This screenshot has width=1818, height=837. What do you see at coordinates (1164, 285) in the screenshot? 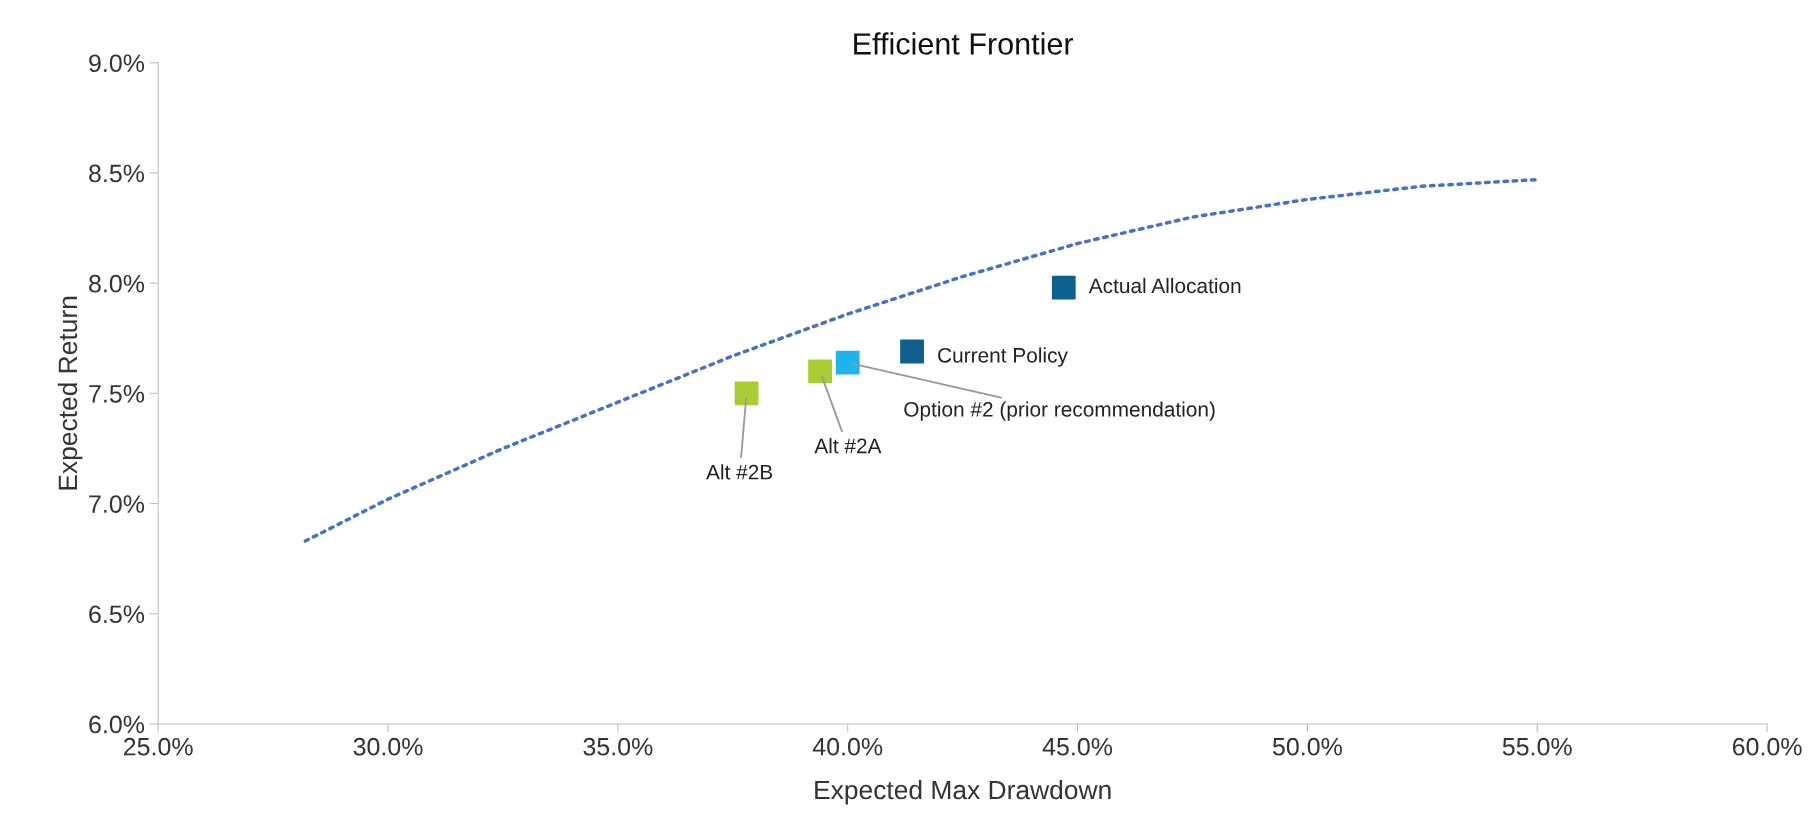
I see `annotation: Actual Allocation` at bounding box center [1164, 285].